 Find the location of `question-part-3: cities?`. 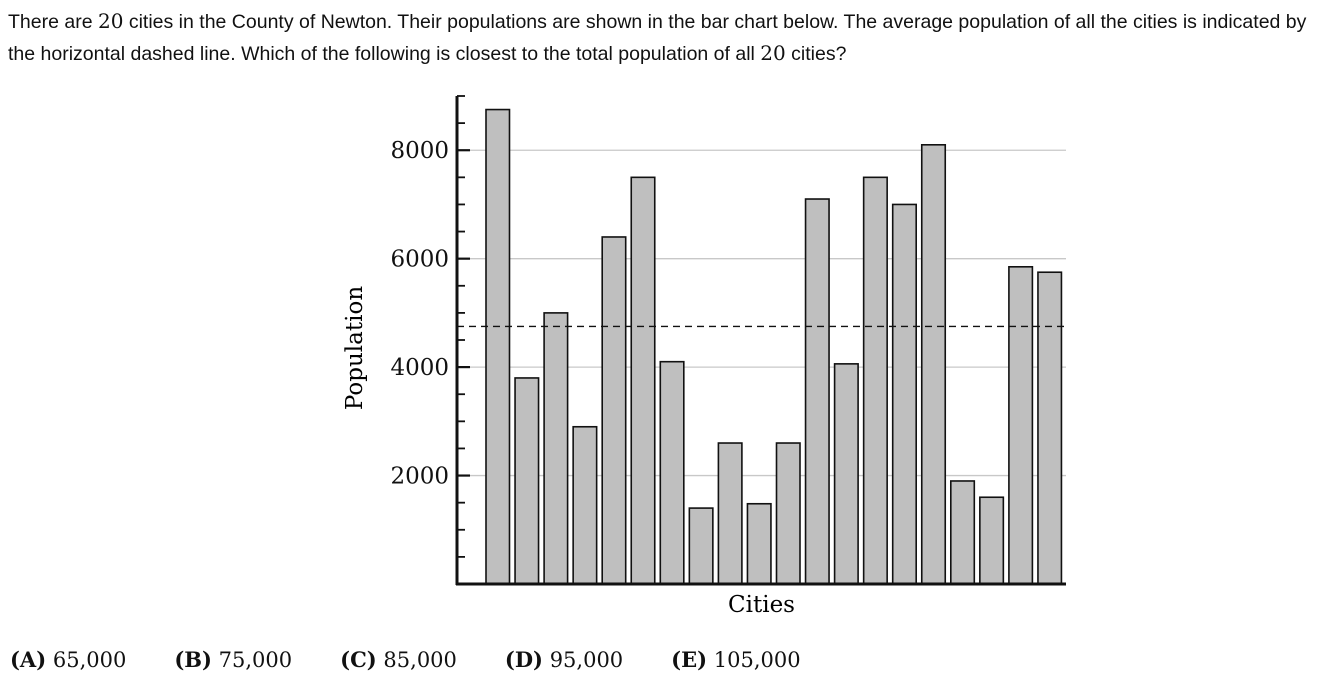

question-part-3: cities? is located at coordinates (816, 54).